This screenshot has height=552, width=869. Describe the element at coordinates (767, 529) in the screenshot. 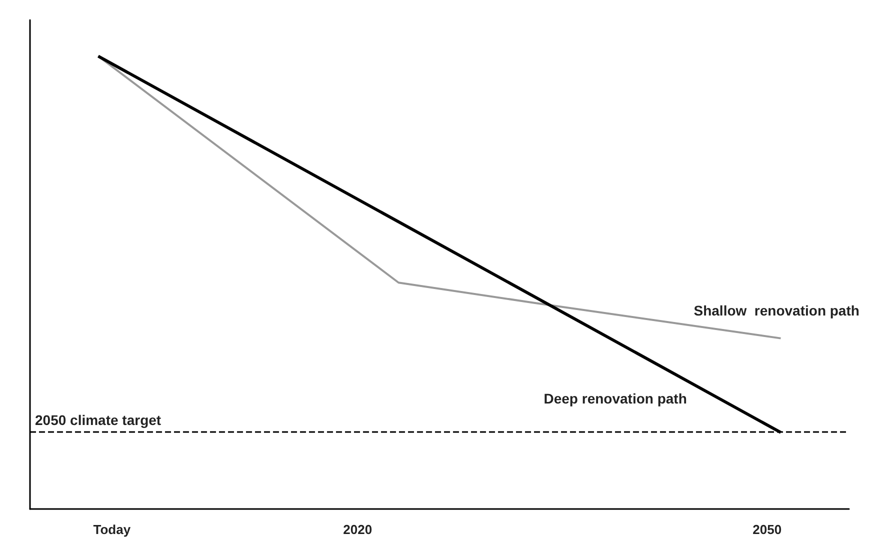

I see `x-tick-label: 2050` at that location.